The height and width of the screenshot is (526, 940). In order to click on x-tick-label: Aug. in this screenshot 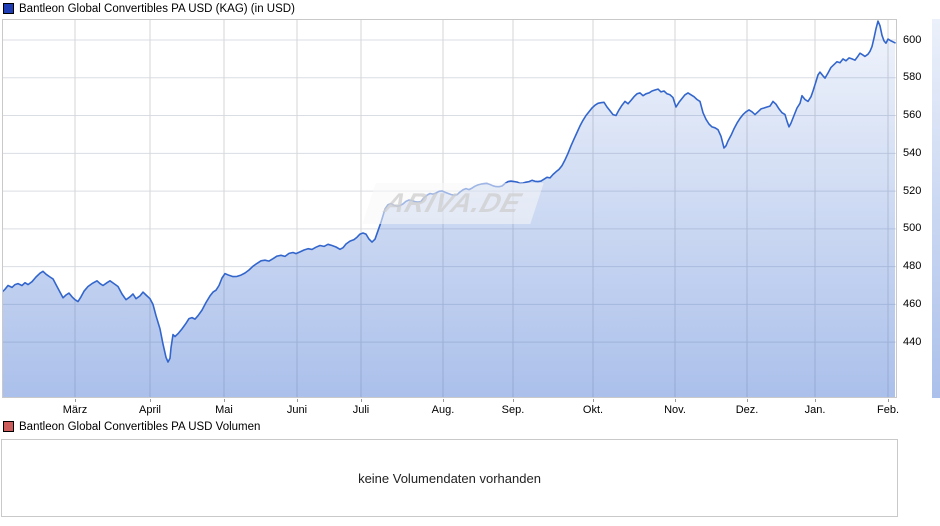, I will do `click(443, 410)`.